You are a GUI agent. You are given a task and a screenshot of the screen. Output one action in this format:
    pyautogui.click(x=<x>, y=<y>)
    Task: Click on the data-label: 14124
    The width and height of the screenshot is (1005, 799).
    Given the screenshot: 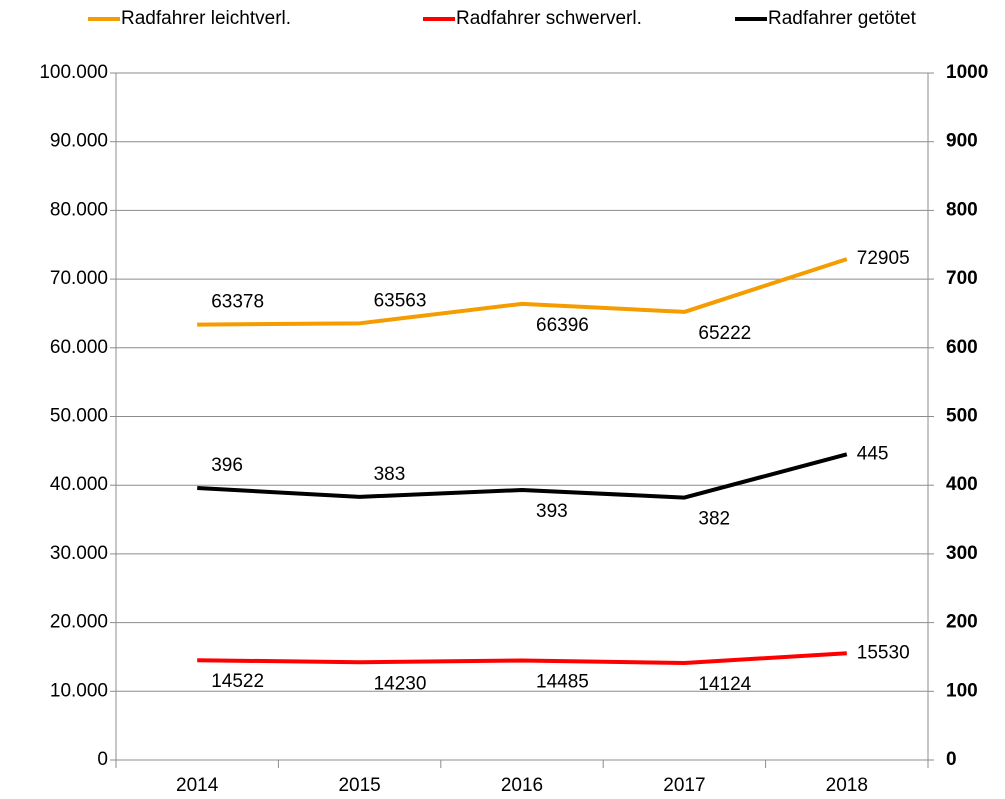 What is the action you would take?
    pyautogui.click(x=724, y=684)
    